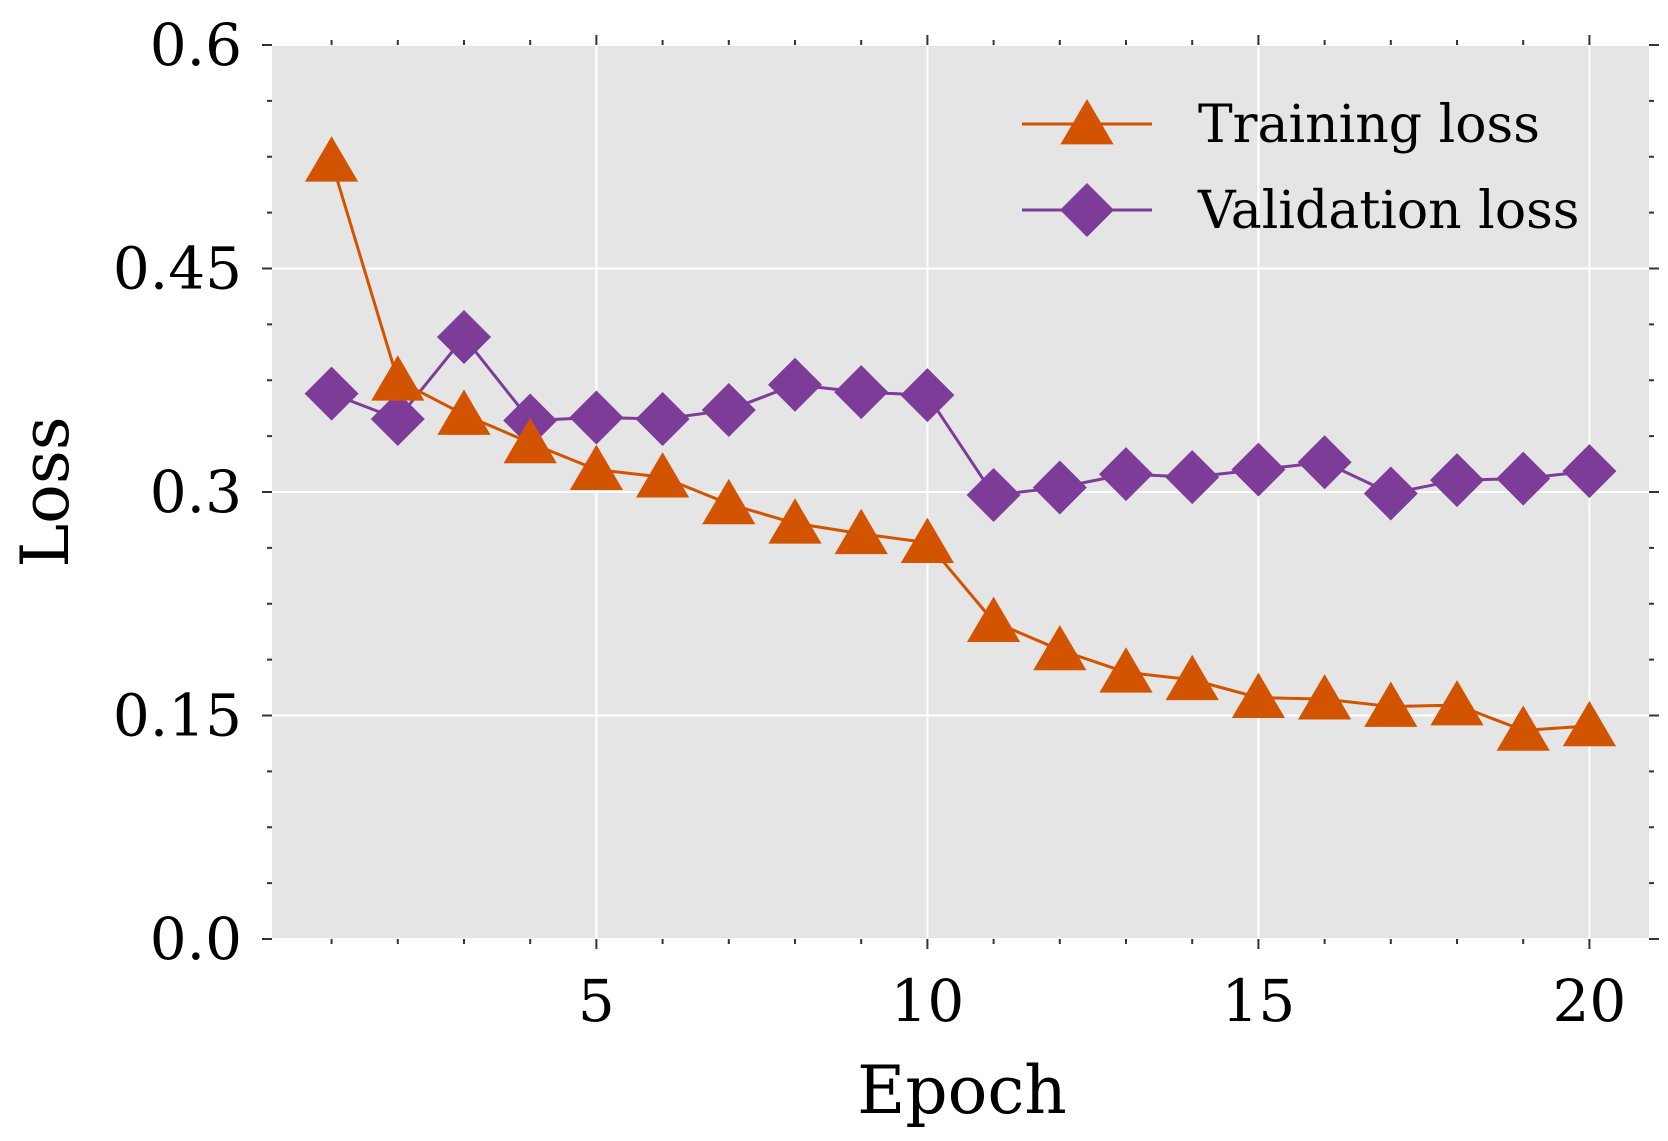  Describe the element at coordinates (1388, 211) in the screenshot. I see `legend-label-validation: Validation loss` at that location.